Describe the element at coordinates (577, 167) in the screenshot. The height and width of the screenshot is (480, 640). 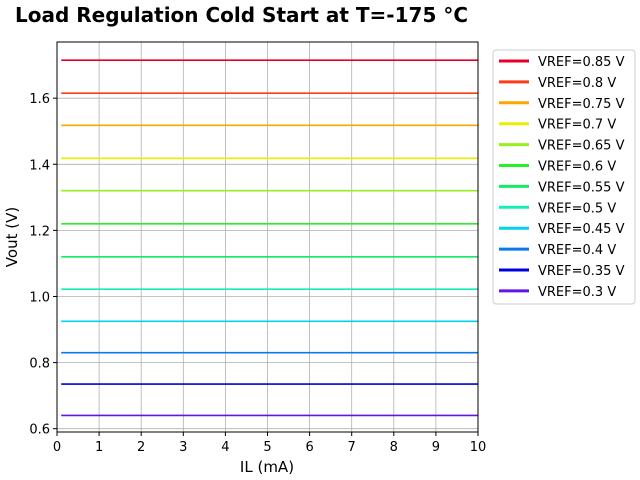
I see `legend-label: VREF=0.6 V` at that location.